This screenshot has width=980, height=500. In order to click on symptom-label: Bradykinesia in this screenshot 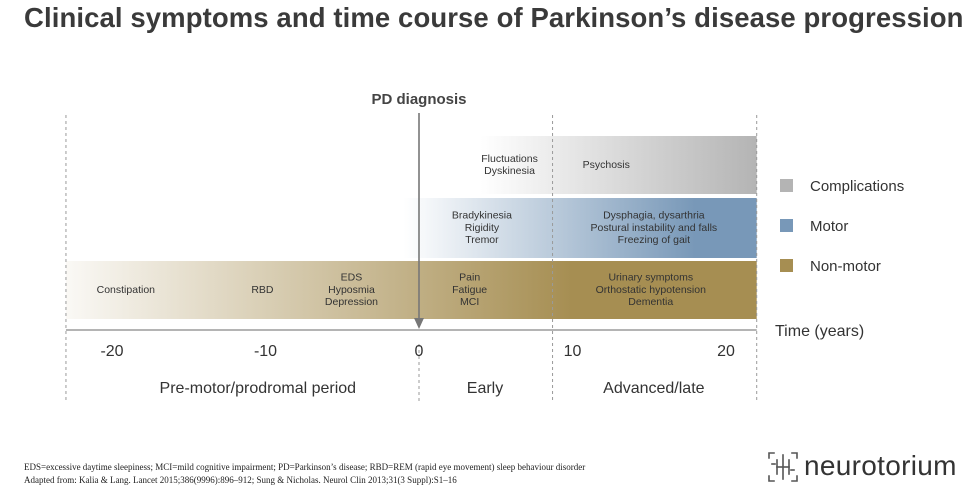, I will do `click(482, 216)`.